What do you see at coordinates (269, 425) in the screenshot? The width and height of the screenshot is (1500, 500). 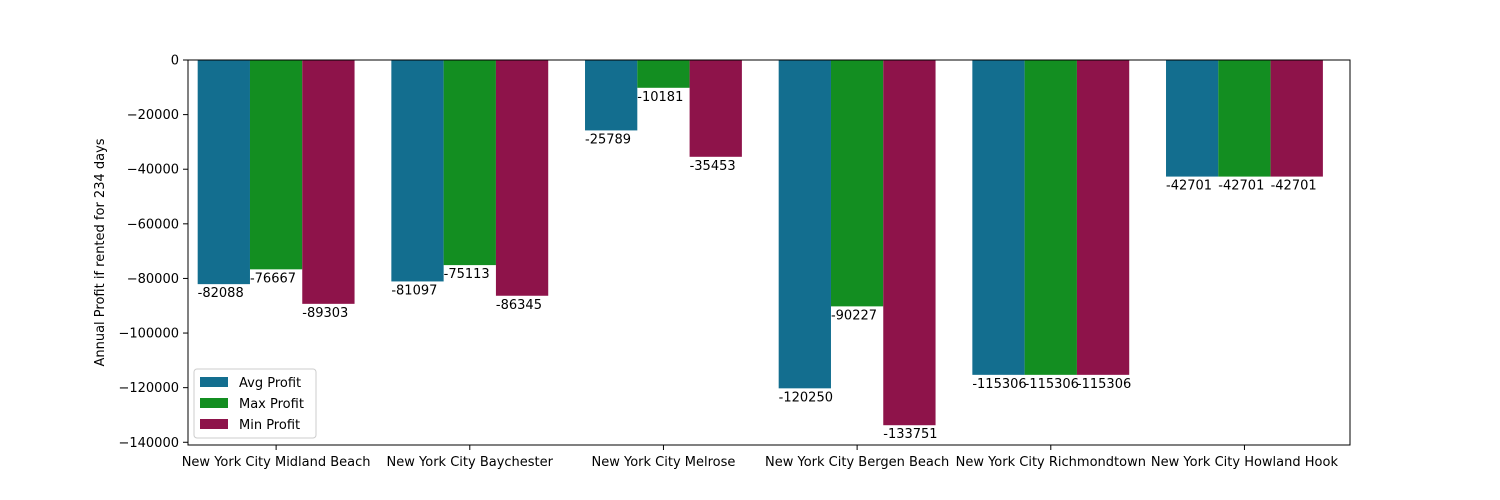 I see `legend-label-min-profit: Min Profit` at bounding box center [269, 425].